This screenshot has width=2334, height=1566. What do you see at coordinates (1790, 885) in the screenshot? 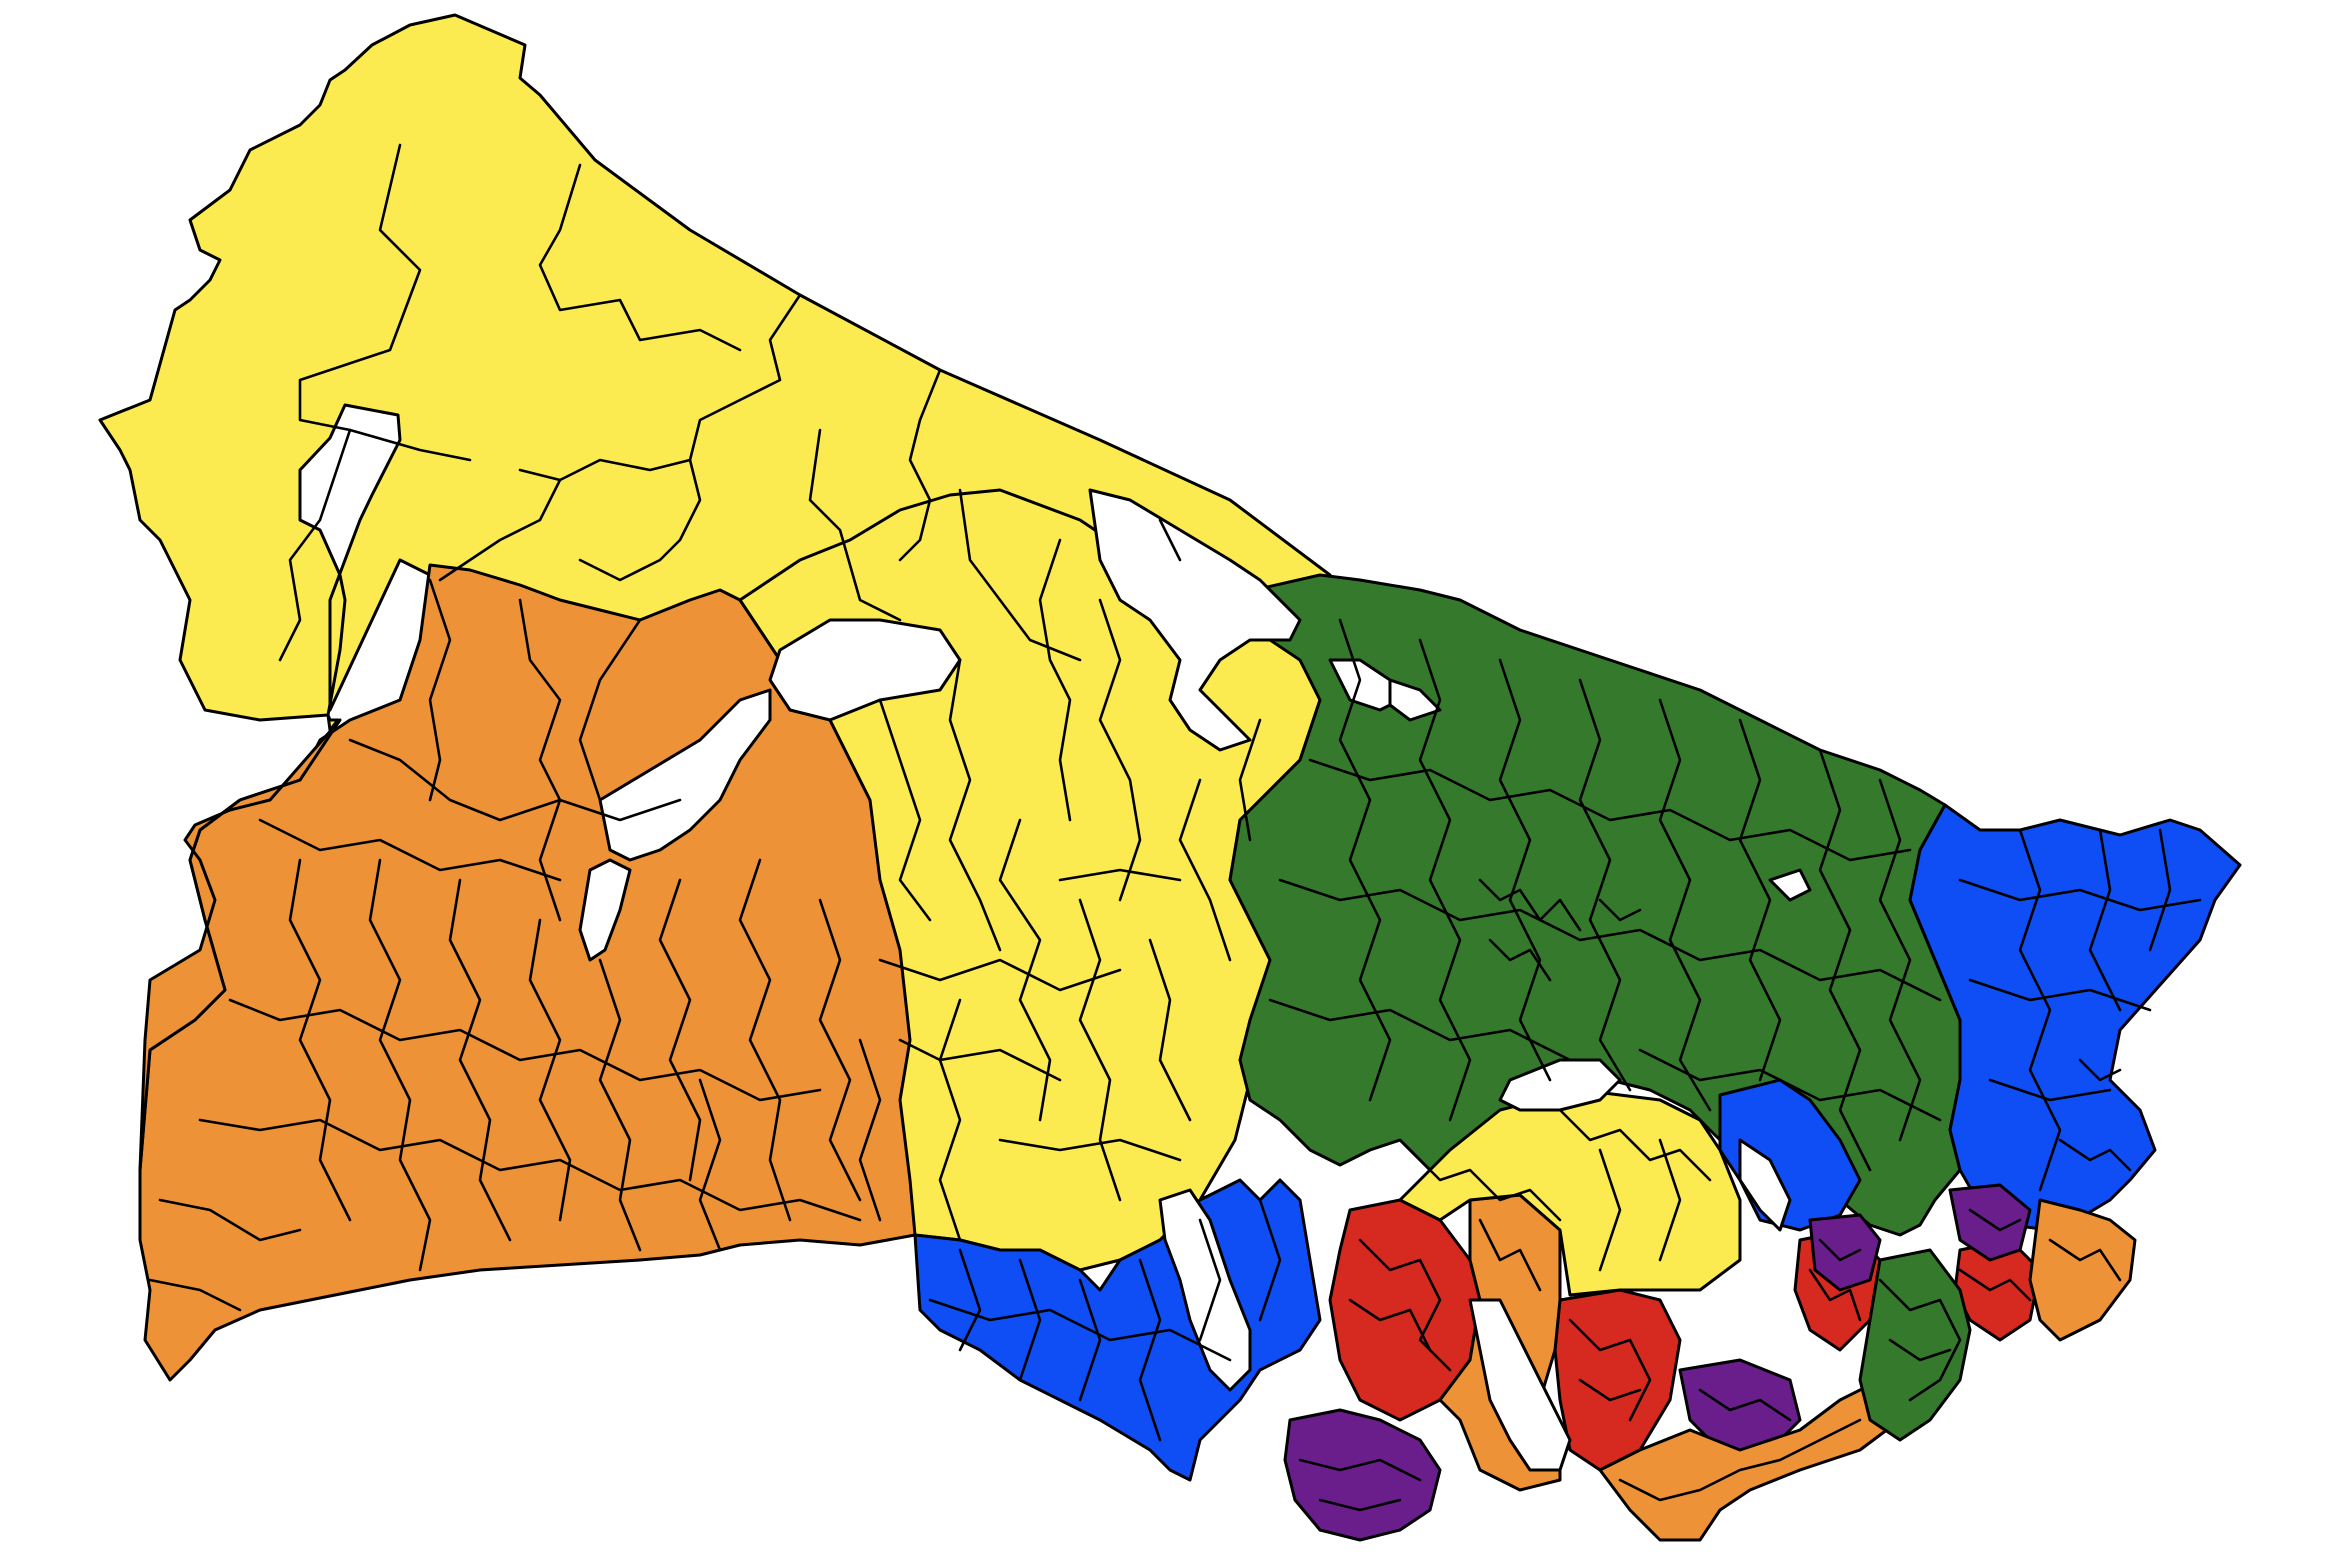
I see `lake-green-east` at bounding box center [1790, 885].